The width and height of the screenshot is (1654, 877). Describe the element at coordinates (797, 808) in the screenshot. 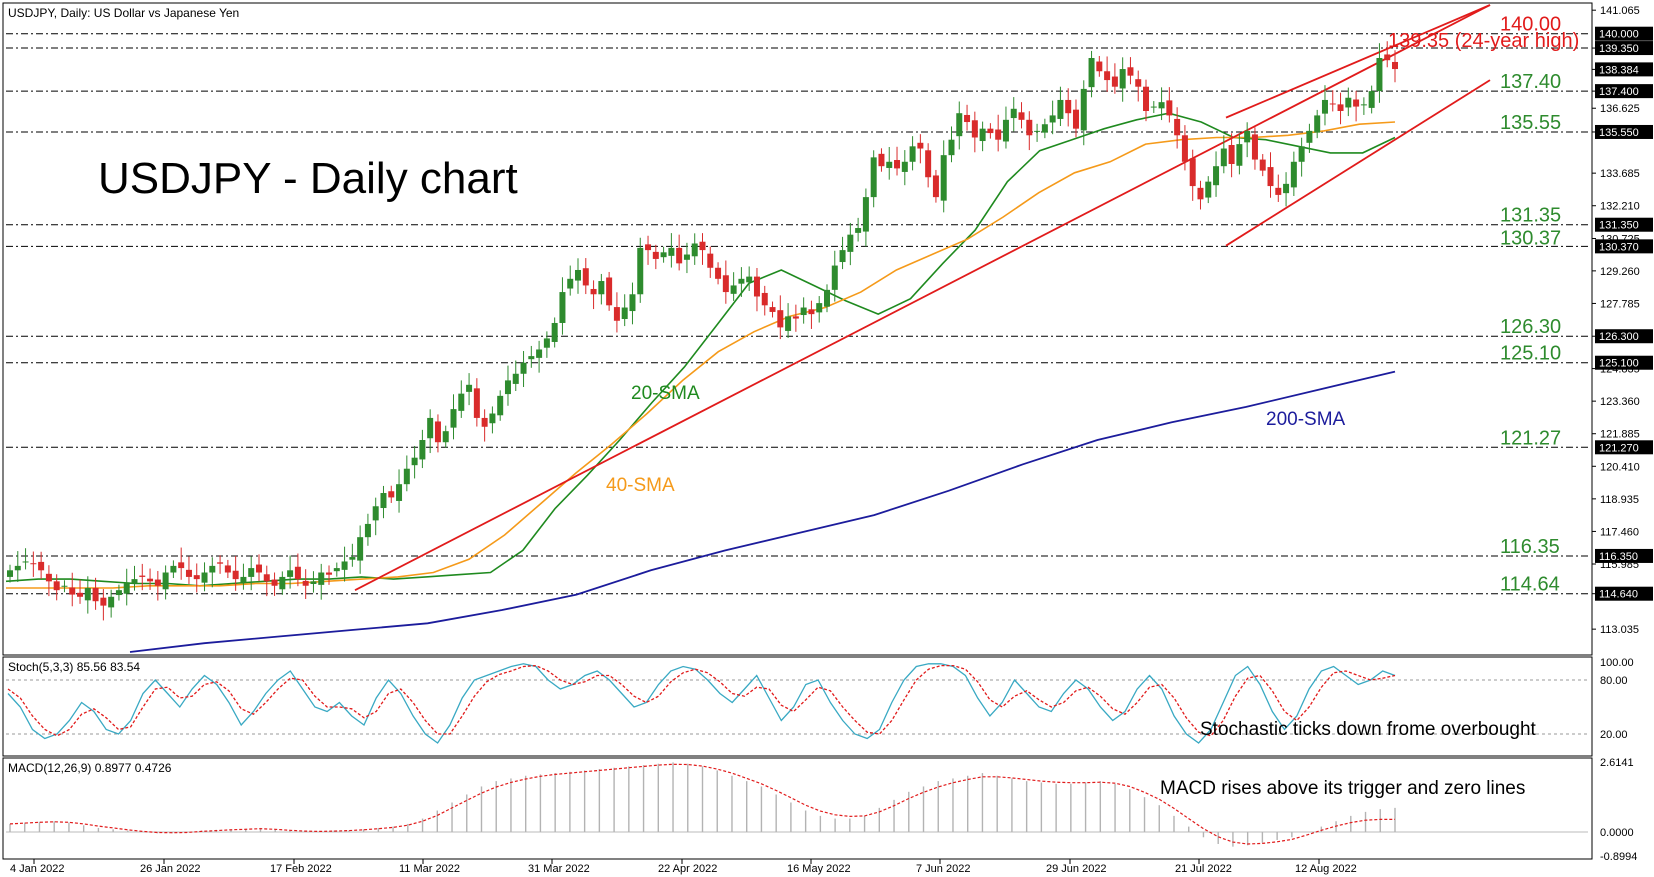

I see `macd-panel-frame` at that location.